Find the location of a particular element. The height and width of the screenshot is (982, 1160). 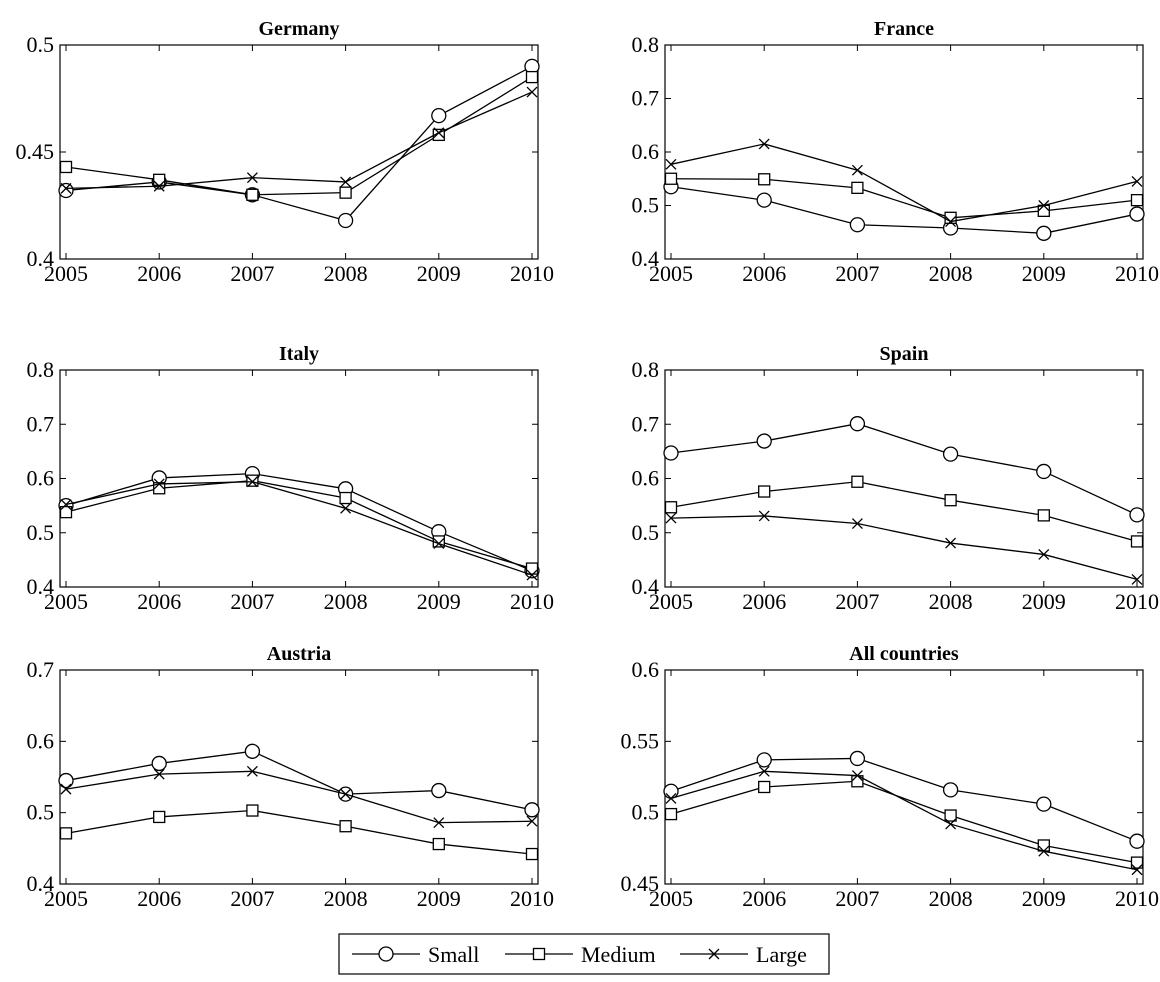

panel-all-countries-series-large-line is located at coordinates (904, 820).